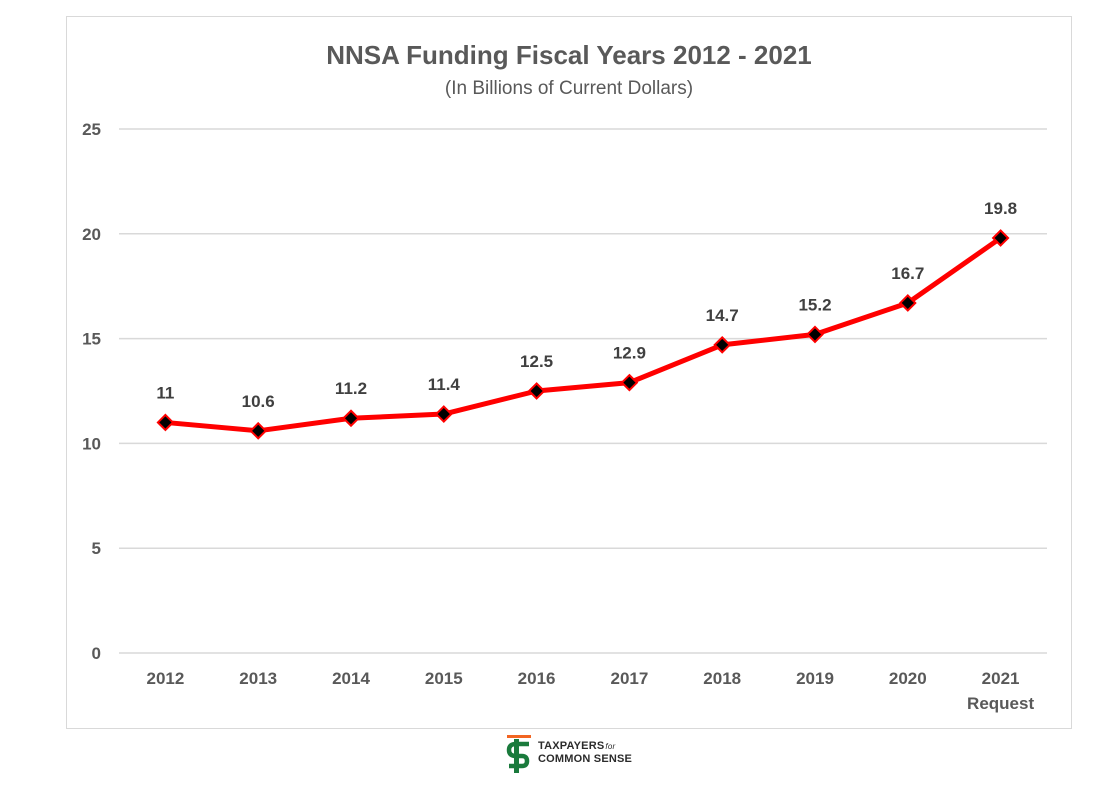 Image resolution: width=1119 pixels, height=791 pixels. Describe the element at coordinates (518, 754) in the screenshot. I see `tcs-logo-mark-icon` at that location.